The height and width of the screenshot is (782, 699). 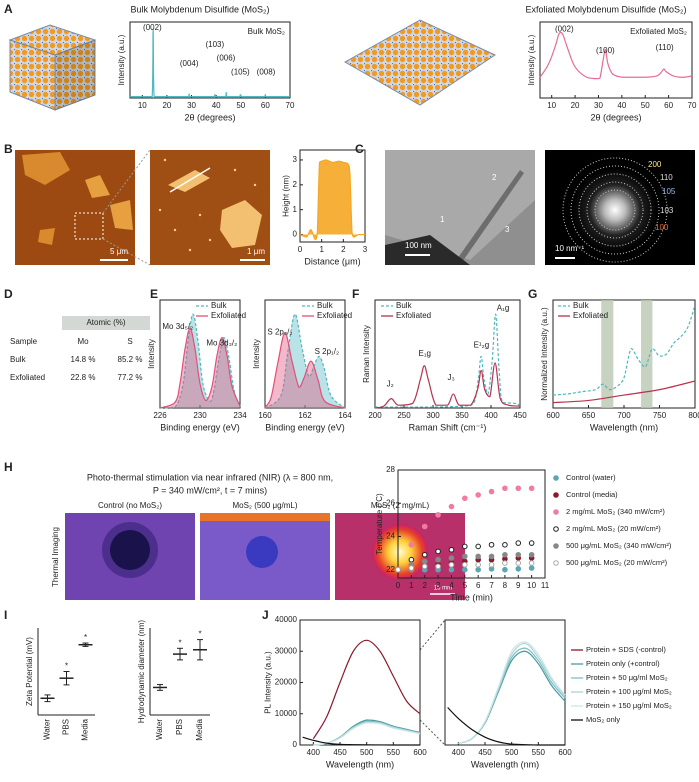 I want to click on ring-label: 100, so click(x=662, y=227).